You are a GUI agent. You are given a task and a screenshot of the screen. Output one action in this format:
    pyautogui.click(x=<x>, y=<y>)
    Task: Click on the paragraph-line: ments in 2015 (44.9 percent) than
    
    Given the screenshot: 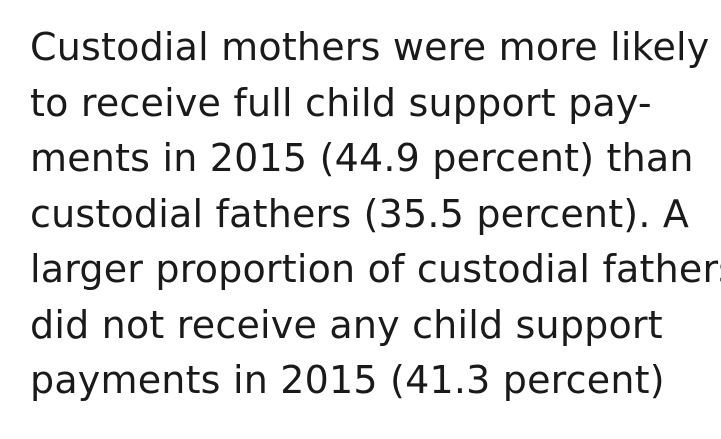 What is the action you would take?
    pyautogui.click(x=362, y=158)
    